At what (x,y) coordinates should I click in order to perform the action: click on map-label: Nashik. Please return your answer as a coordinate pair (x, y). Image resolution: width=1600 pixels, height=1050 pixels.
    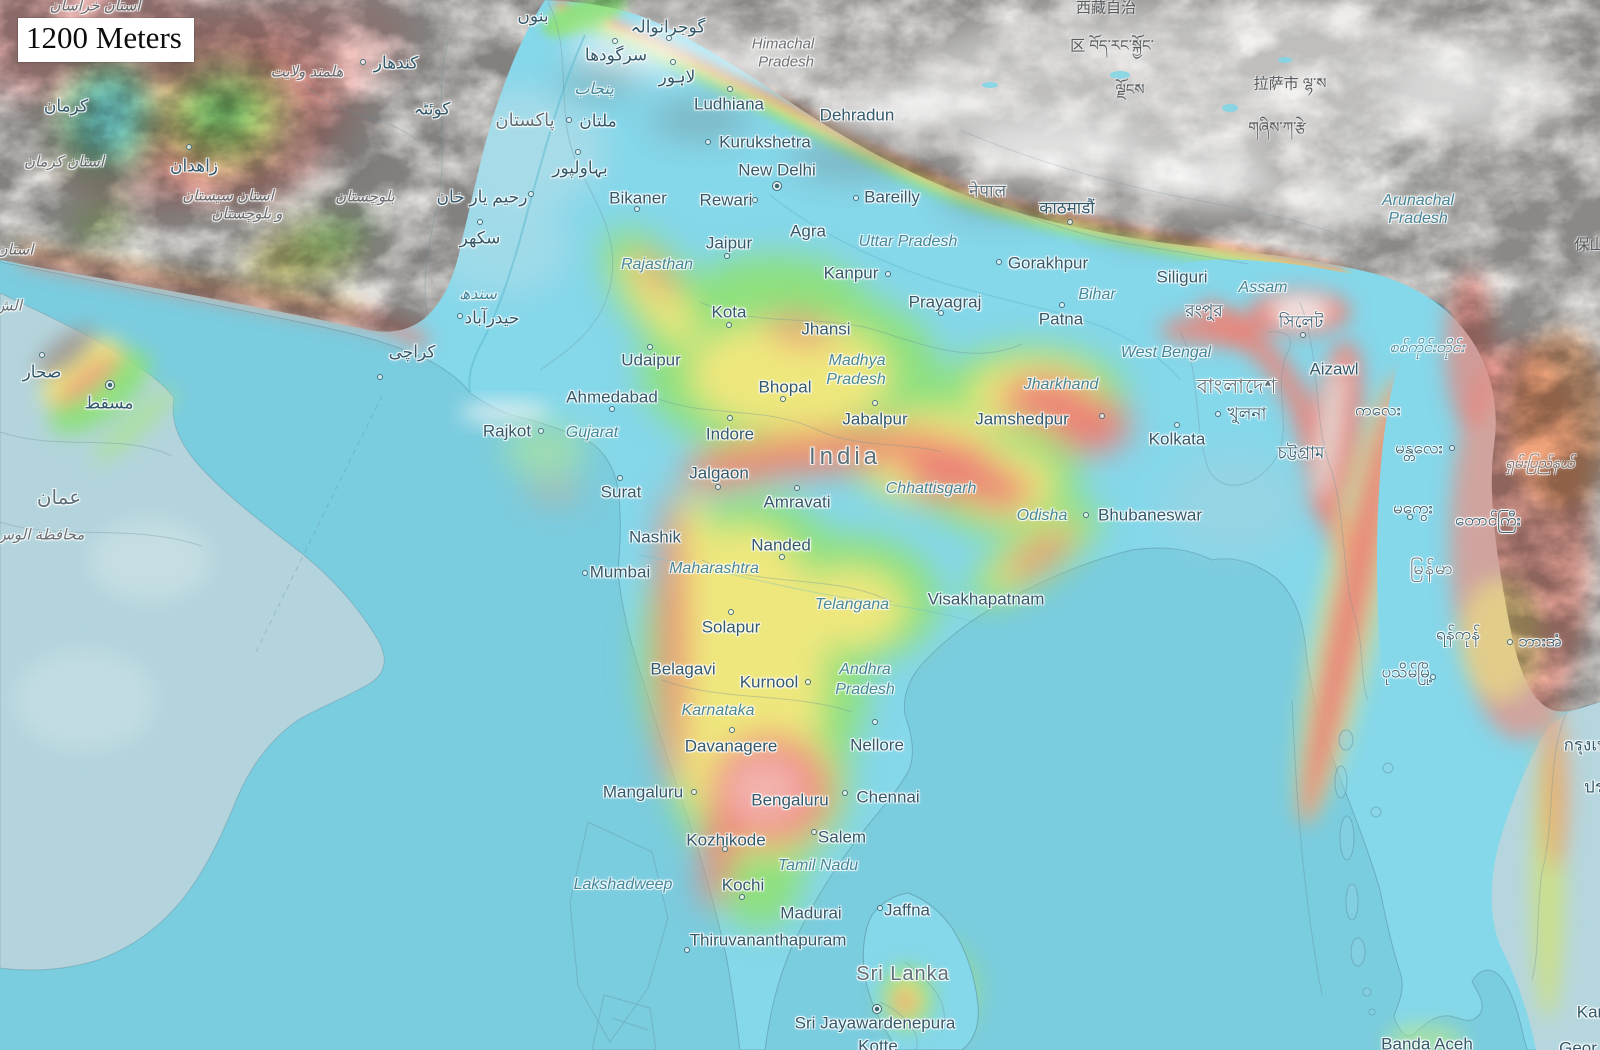
    Looking at the image, I should click on (655, 537).